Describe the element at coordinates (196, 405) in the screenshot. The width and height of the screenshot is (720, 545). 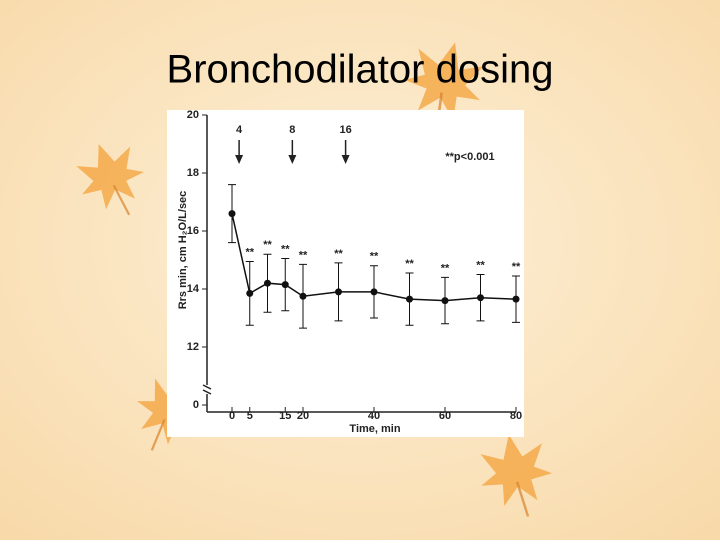
I see `y-tick-label: 0` at that location.